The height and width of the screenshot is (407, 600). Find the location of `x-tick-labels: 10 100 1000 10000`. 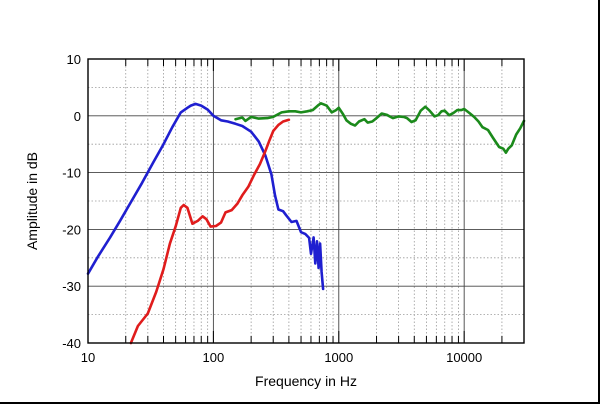

x-tick-labels: 10 100 1000 10000 is located at coordinates (281, 357).